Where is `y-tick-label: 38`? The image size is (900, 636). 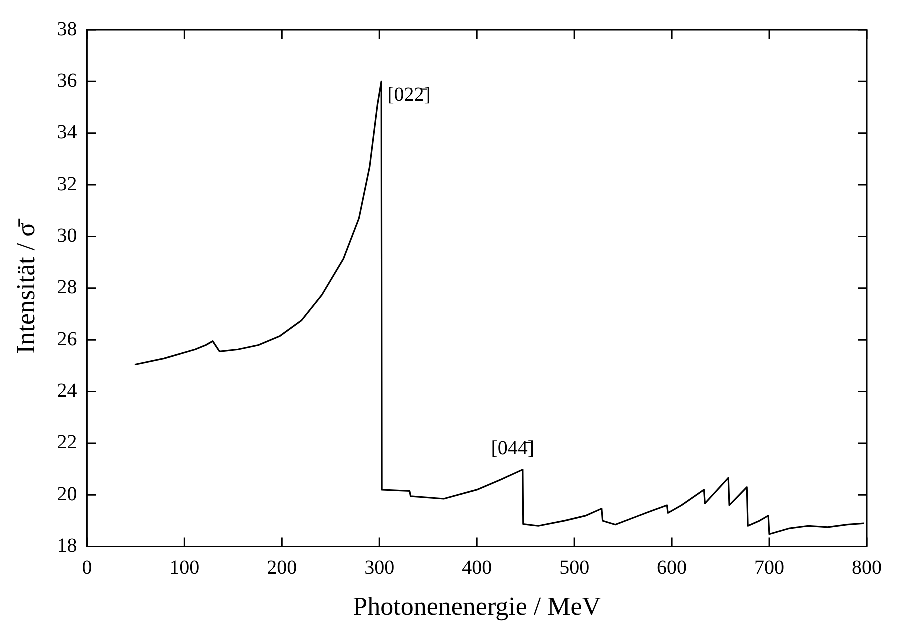 y-tick-label: 38 is located at coordinates (67, 29).